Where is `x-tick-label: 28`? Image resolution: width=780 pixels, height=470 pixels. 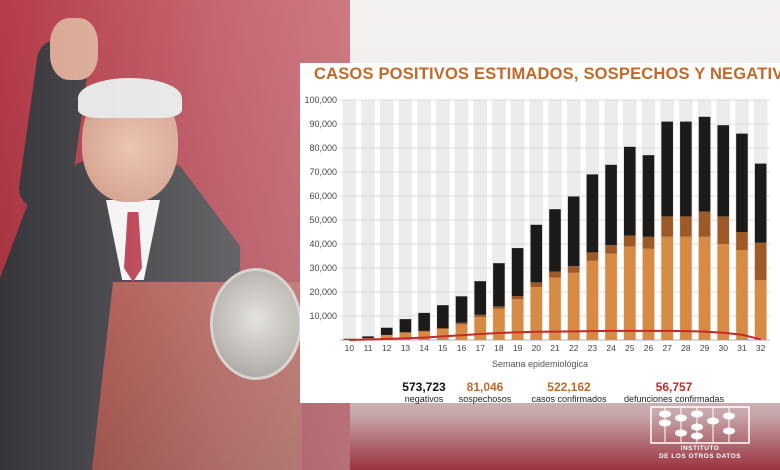
x-tick-label: 28 is located at coordinates (686, 348).